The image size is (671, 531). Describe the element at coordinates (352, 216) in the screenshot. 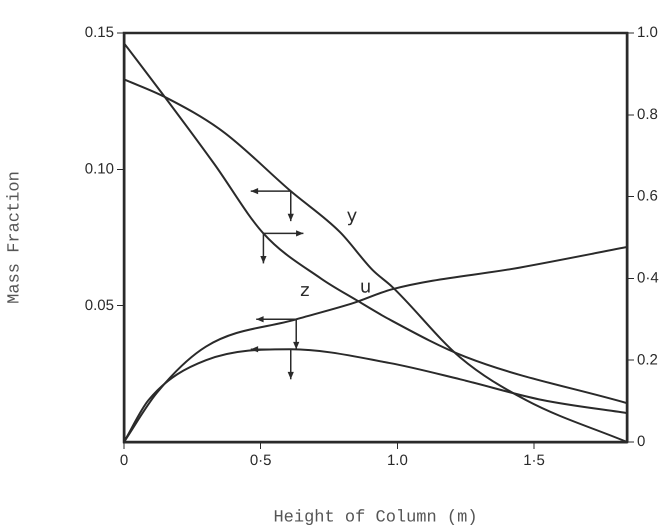

I see `series-label: y` at that location.